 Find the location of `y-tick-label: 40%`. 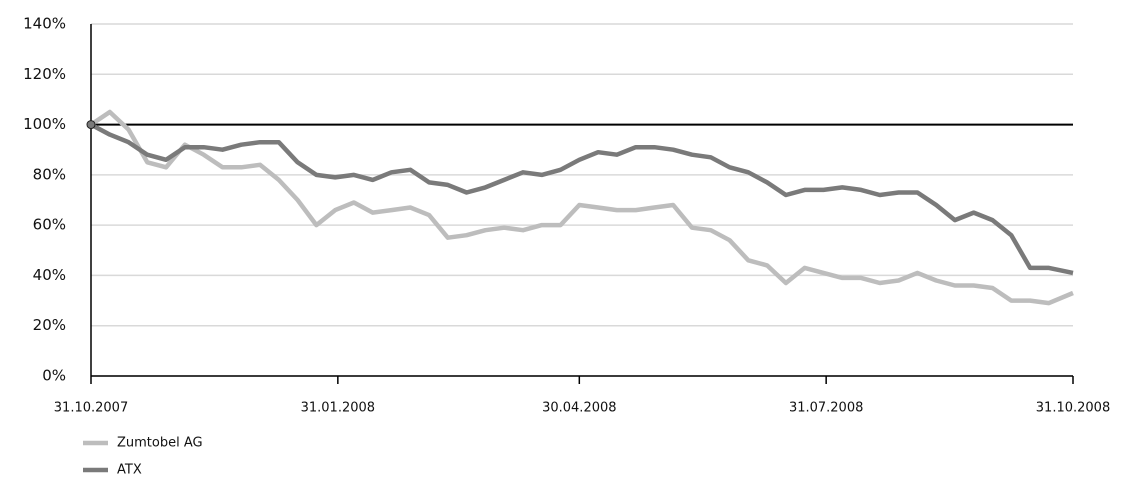

y-tick-label: 40% is located at coordinates (49, 275).